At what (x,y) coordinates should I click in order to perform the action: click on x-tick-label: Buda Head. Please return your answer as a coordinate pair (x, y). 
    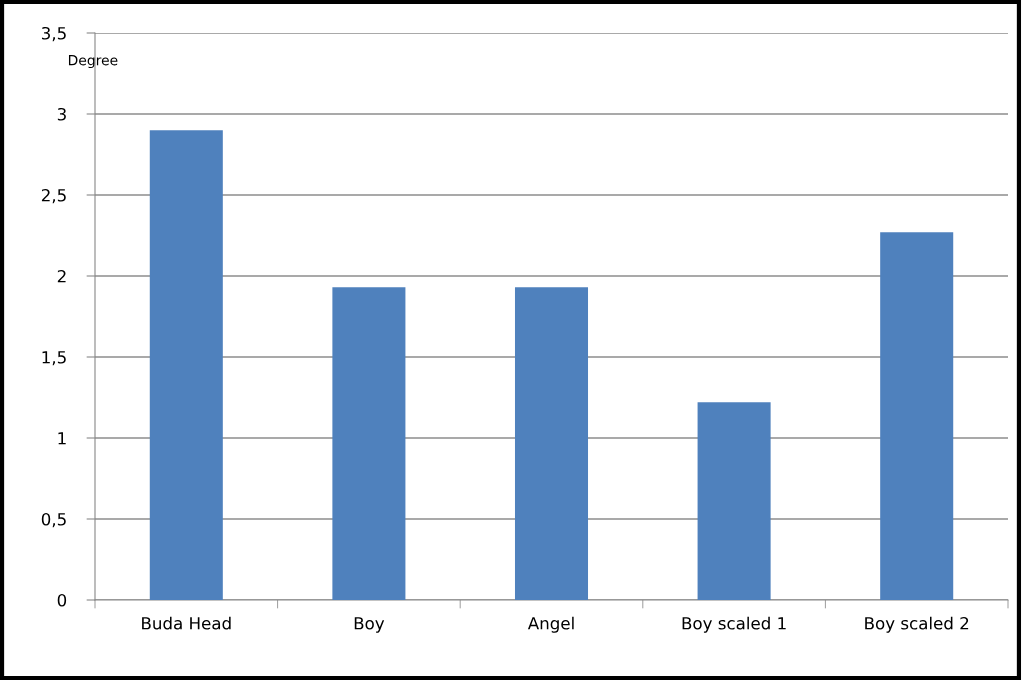
    Looking at the image, I should click on (186, 623).